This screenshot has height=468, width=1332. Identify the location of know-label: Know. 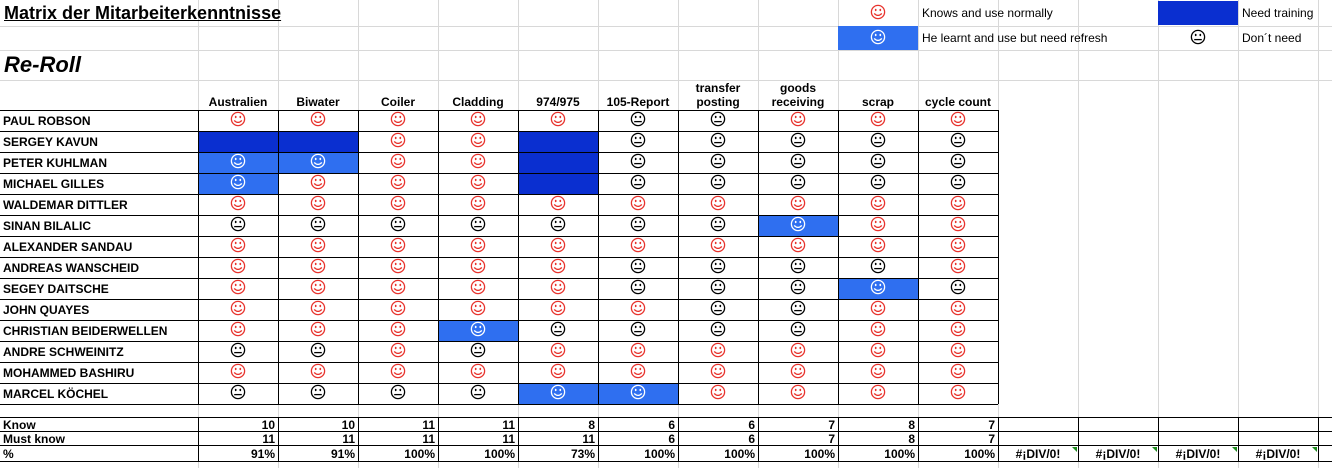
(19, 425).